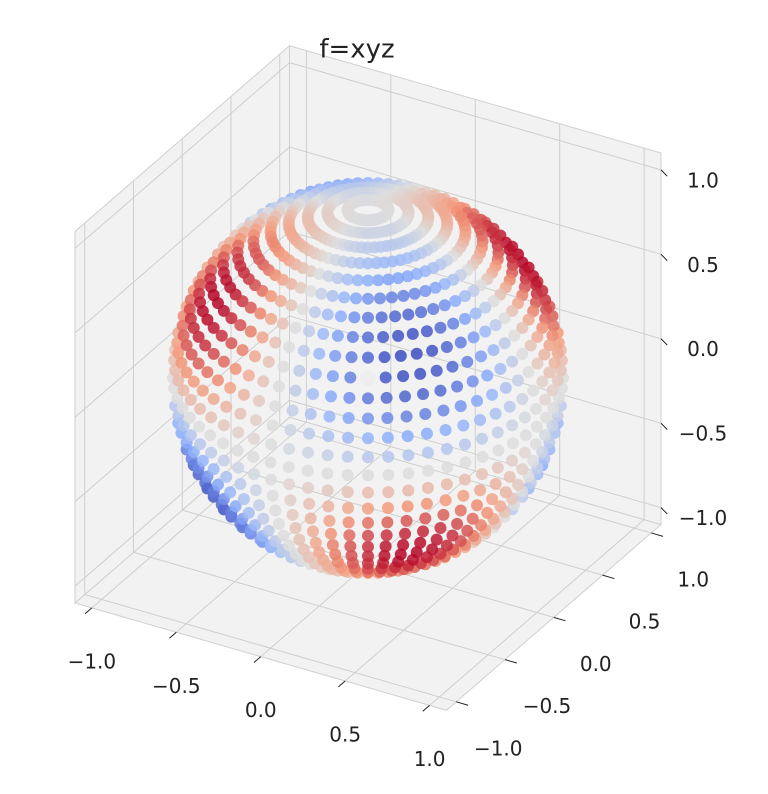  Describe the element at coordinates (596, 664) in the screenshot. I see `y-tick-label: 0.0` at that location.